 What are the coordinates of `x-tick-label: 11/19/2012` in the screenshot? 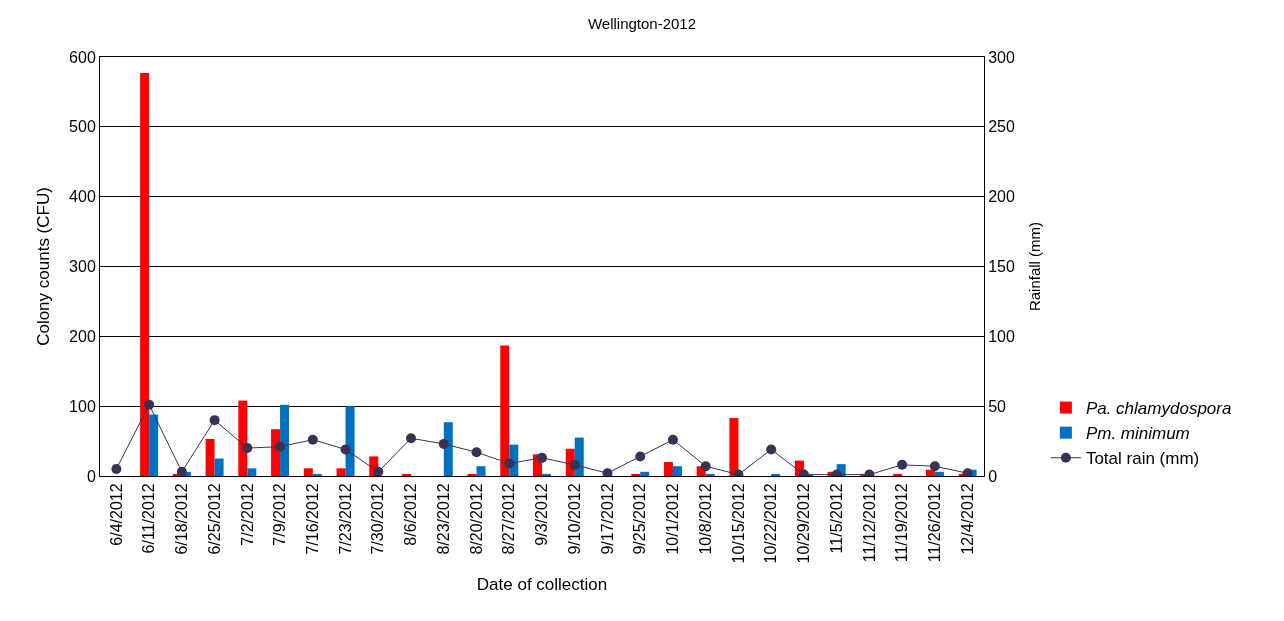 It's located at (902, 523).